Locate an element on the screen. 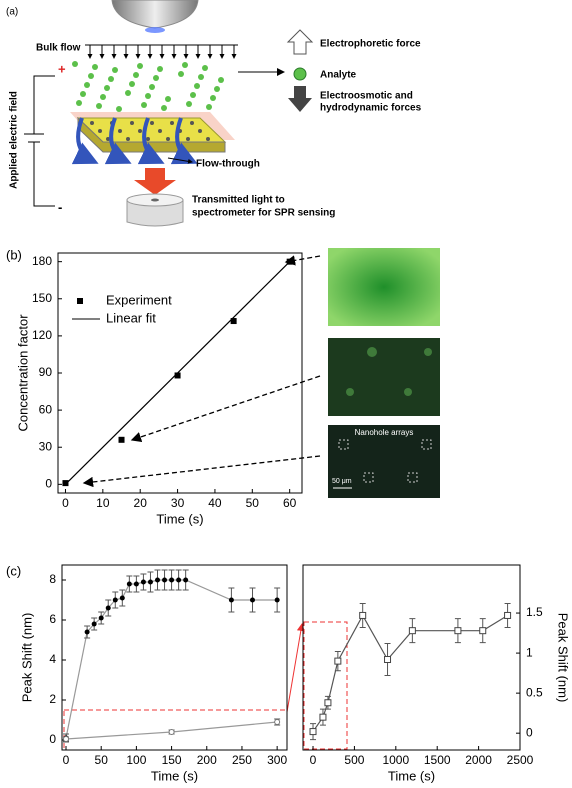 The width and height of the screenshot is (572, 788). x-tick-label: 1500 is located at coordinates (437, 760).